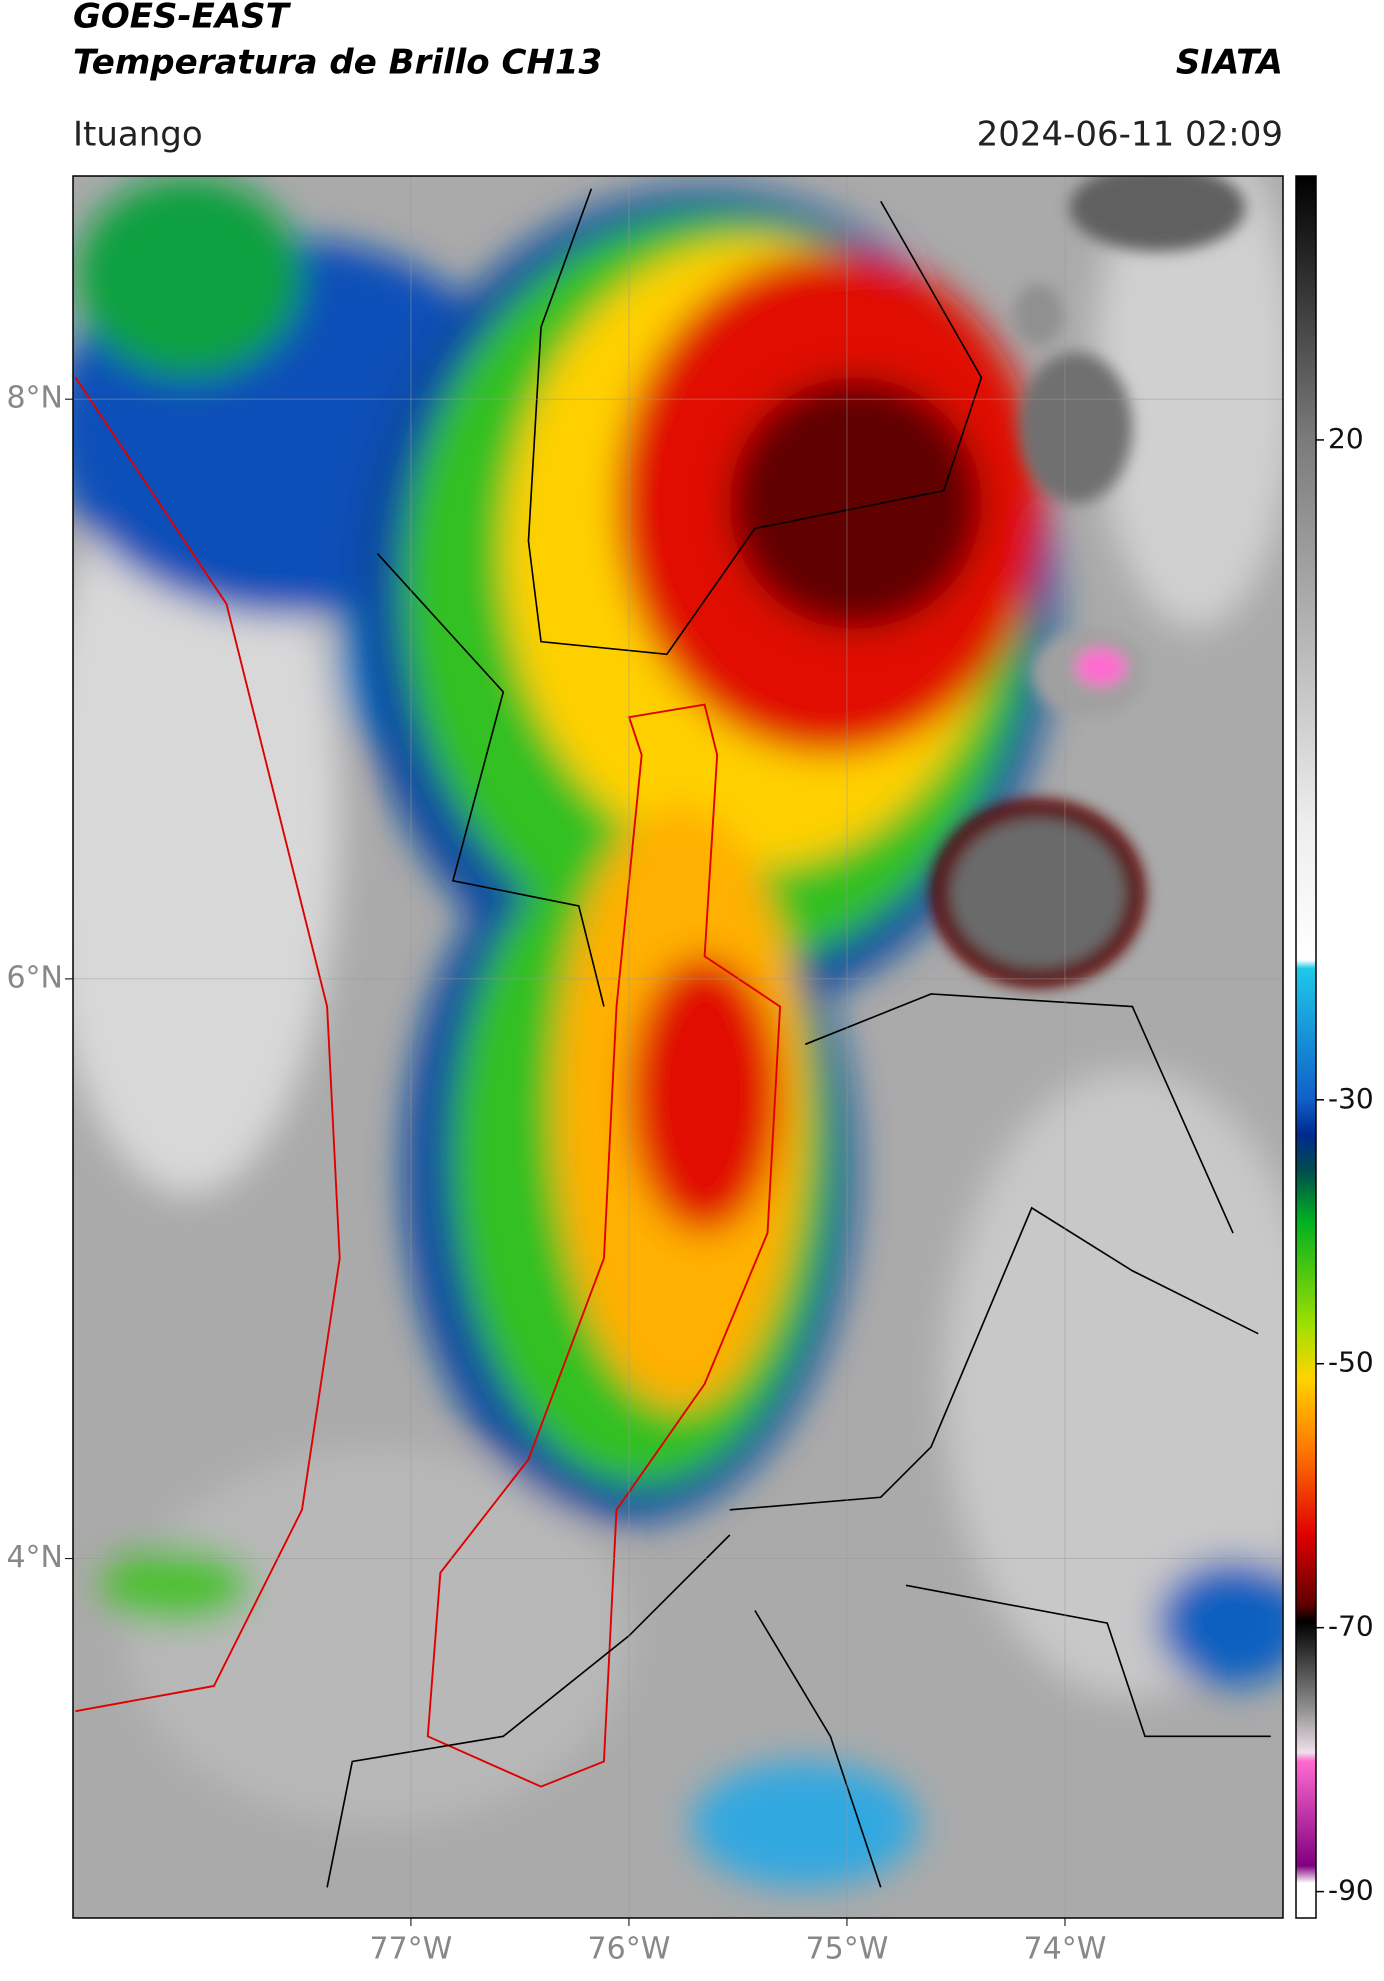 This screenshot has width=1384, height=1981. What do you see at coordinates (1229, 63) in the screenshot?
I see `organization: SIATA` at bounding box center [1229, 63].